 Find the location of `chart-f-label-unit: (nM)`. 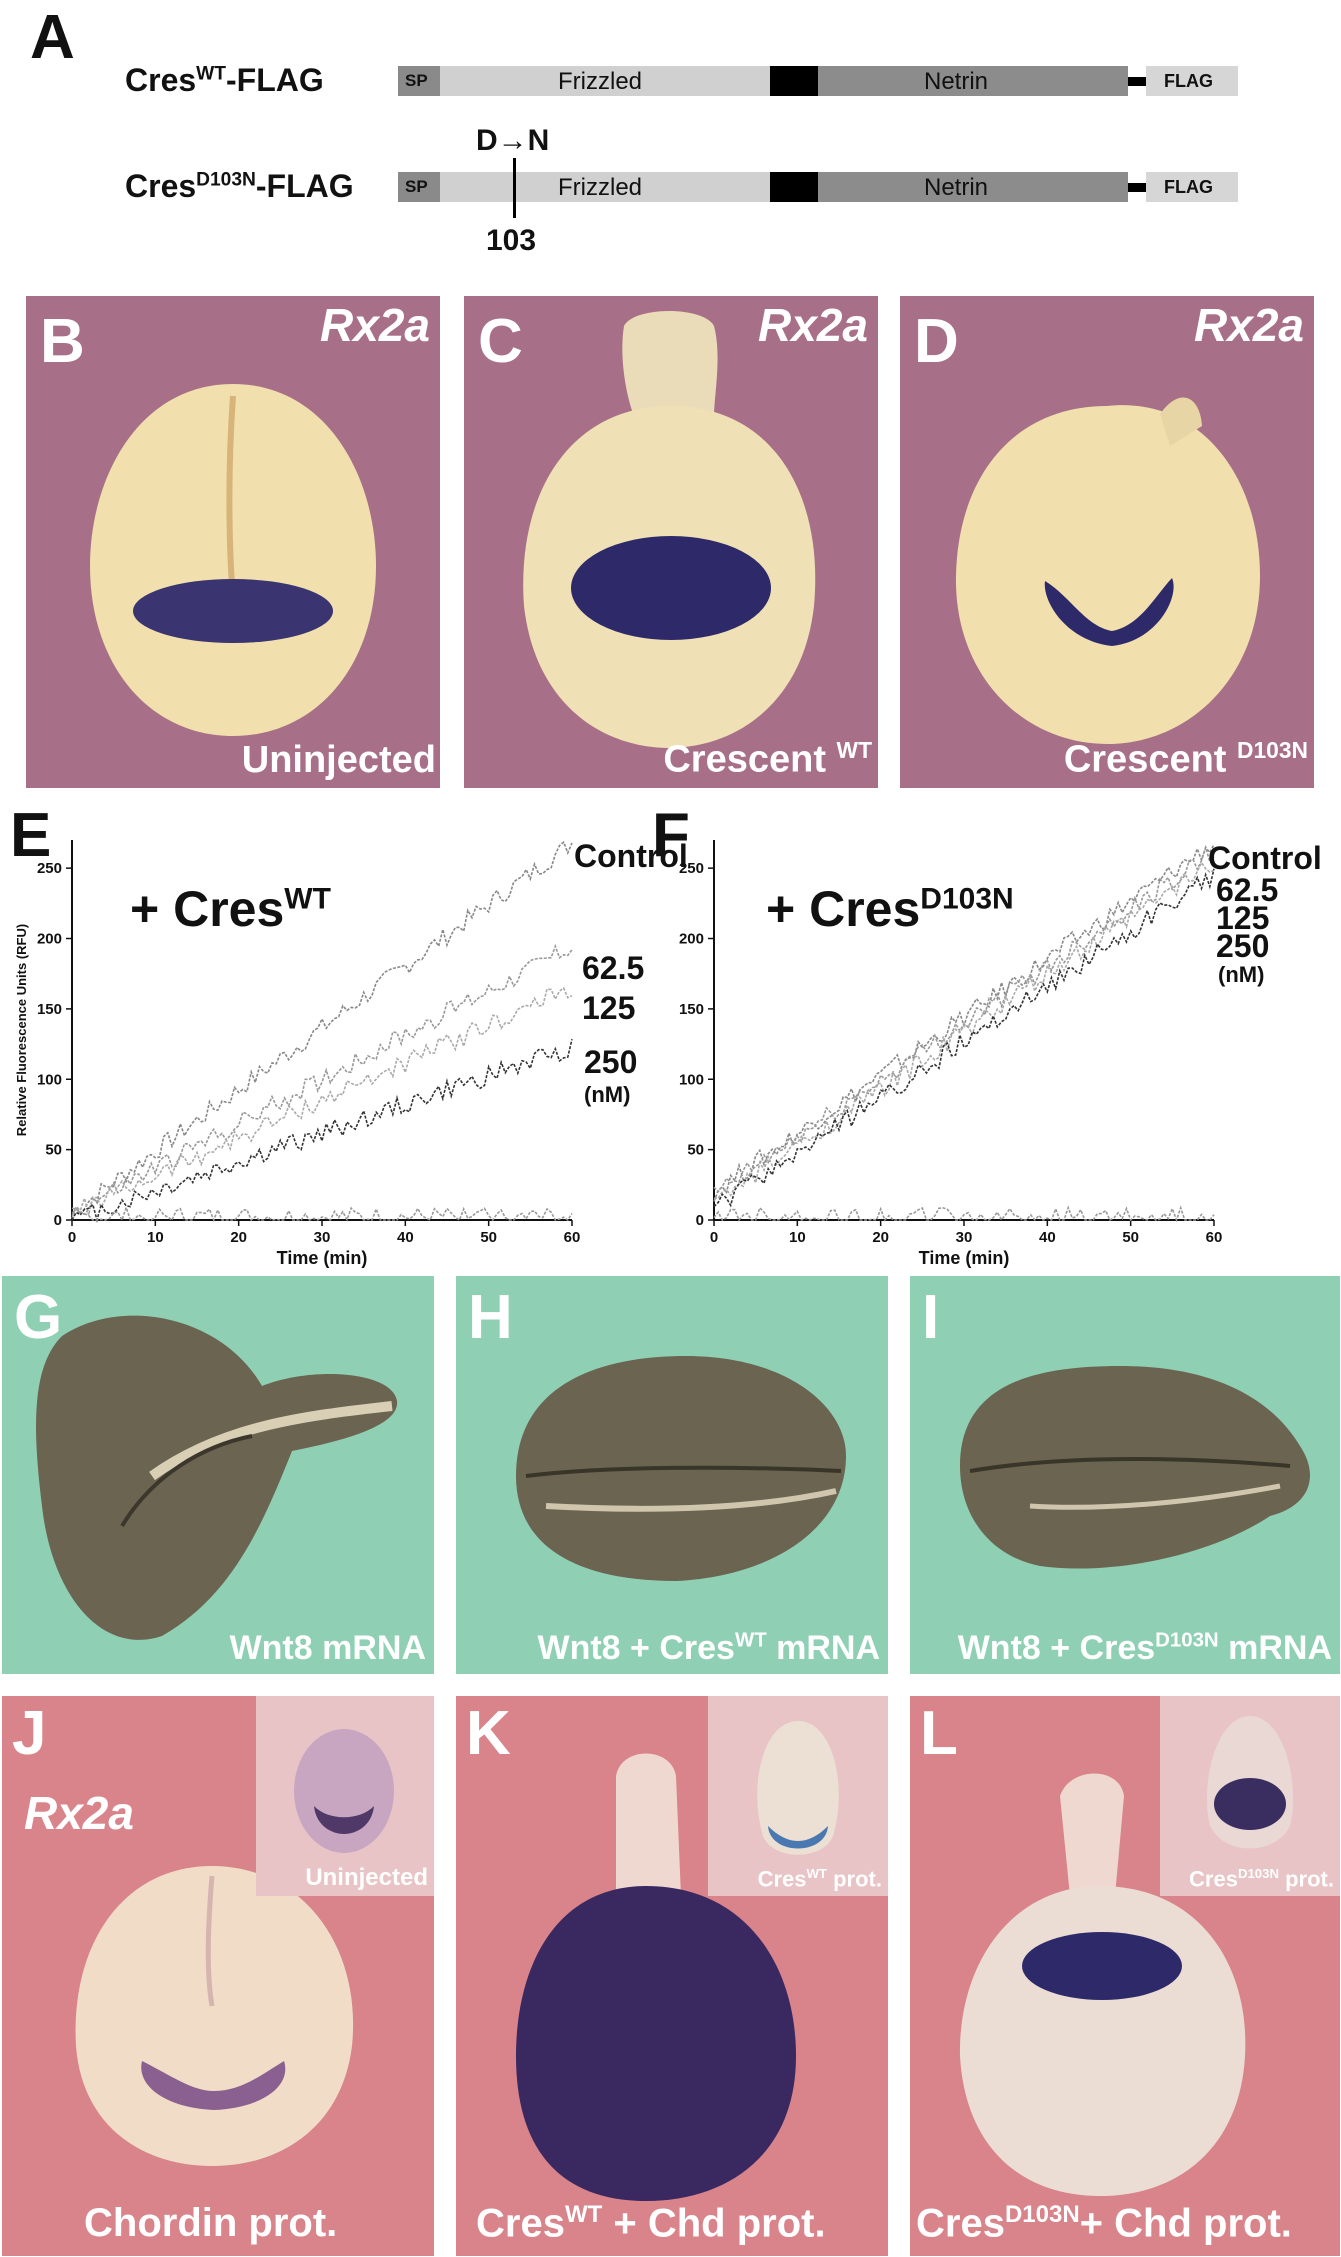

chart-f-label-unit: (nM) is located at coordinates (1241, 974).